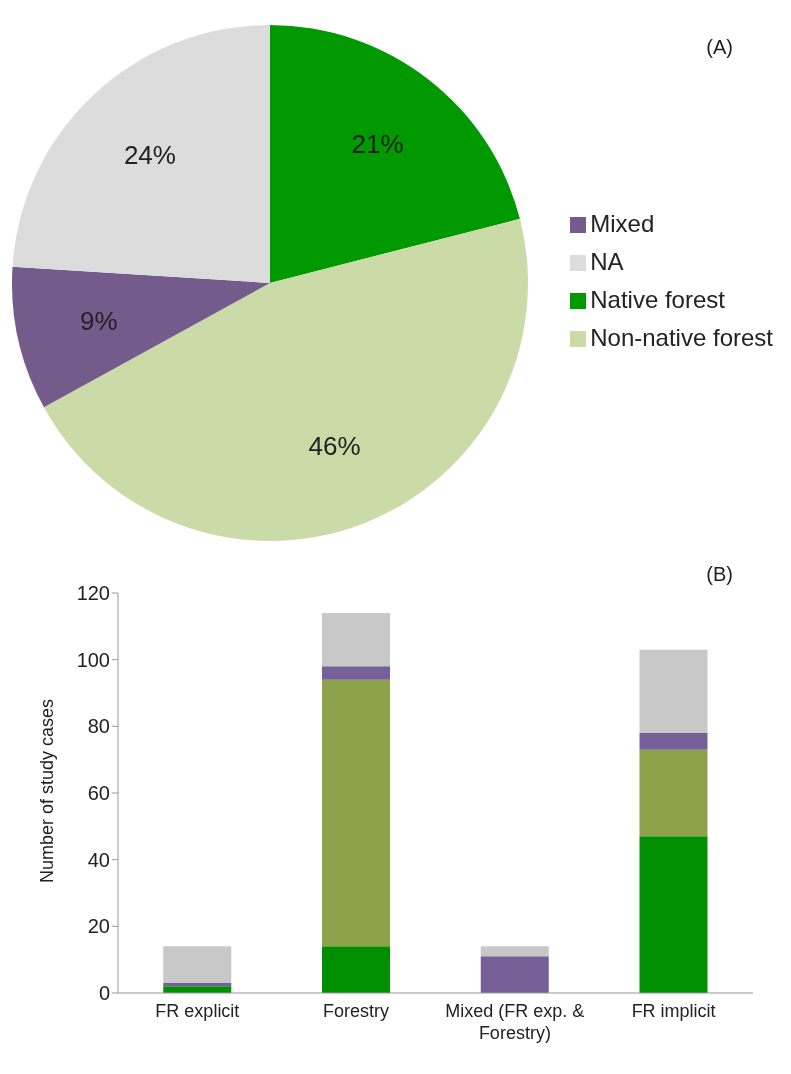 Image resolution: width=791 pixels, height=1074 pixels. What do you see at coordinates (104, 993) in the screenshot?
I see `y-tick-label: 0` at bounding box center [104, 993].